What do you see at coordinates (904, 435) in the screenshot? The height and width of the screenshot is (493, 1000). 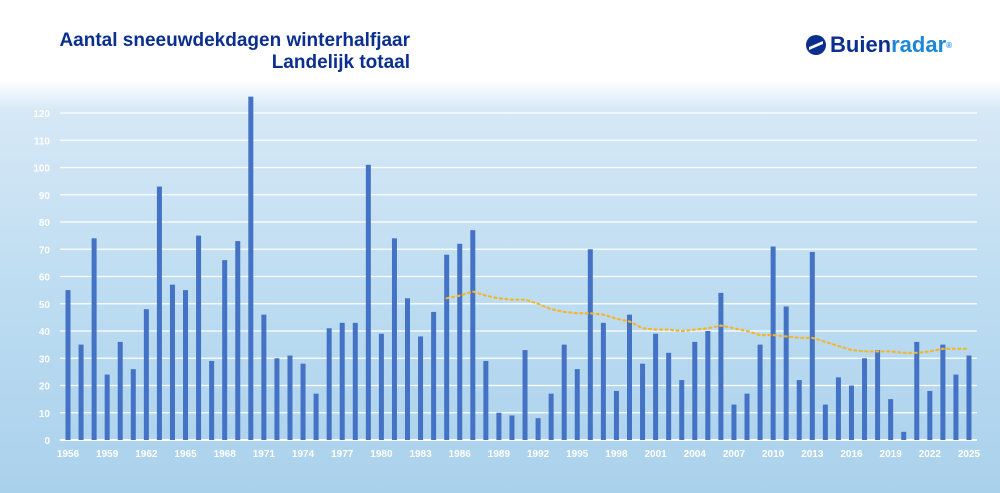 I see `bar-2020` at bounding box center [904, 435].